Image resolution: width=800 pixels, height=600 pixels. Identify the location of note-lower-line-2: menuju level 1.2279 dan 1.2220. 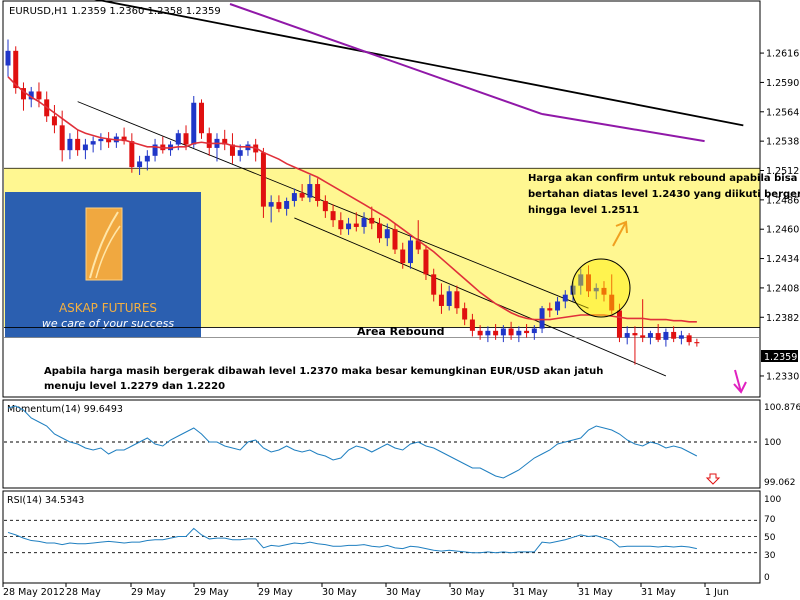
(134, 386).